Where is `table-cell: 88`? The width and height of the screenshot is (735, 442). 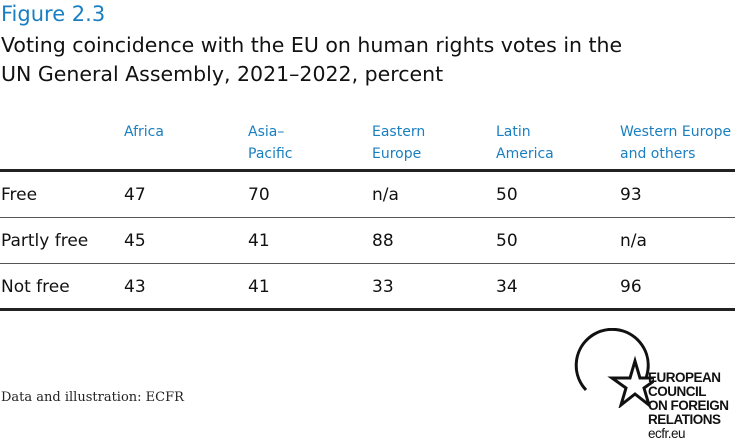 table-cell: 88 is located at coordinates (383, 241).